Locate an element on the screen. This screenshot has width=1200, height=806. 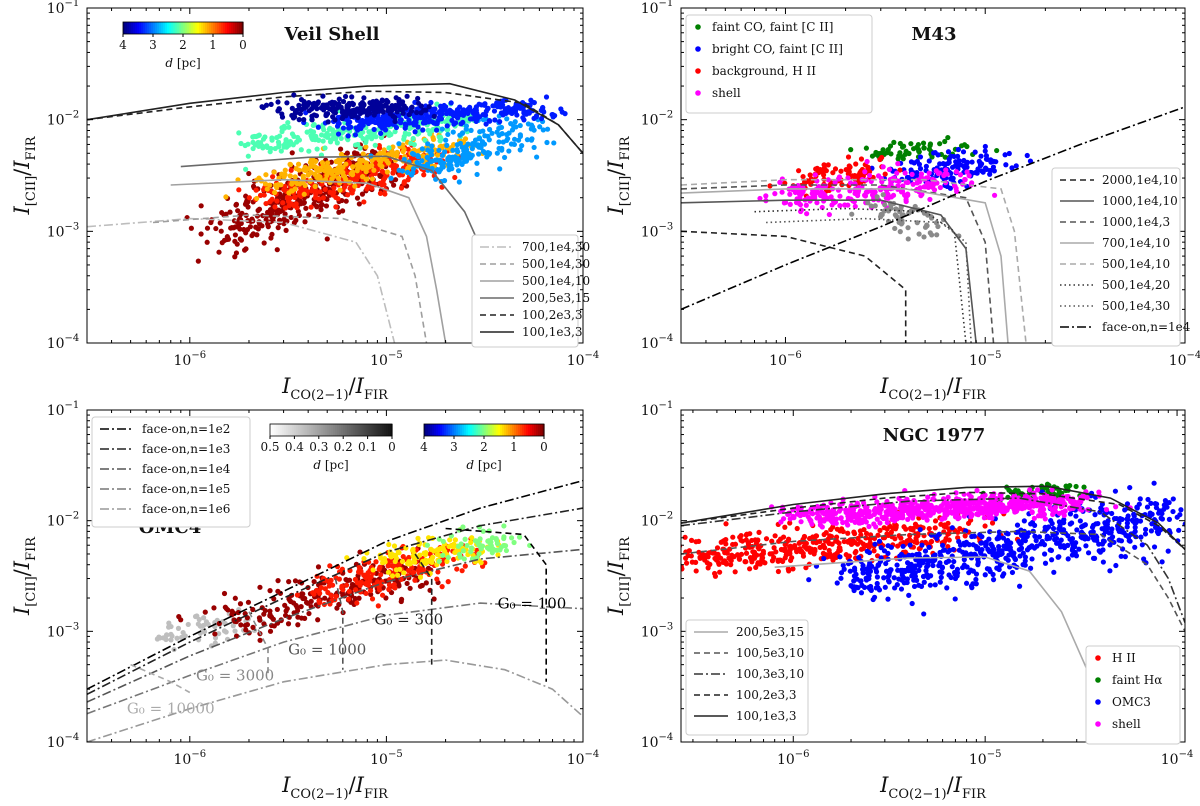
y-tick-label: 10−1 is located at coordinates (63, 8).